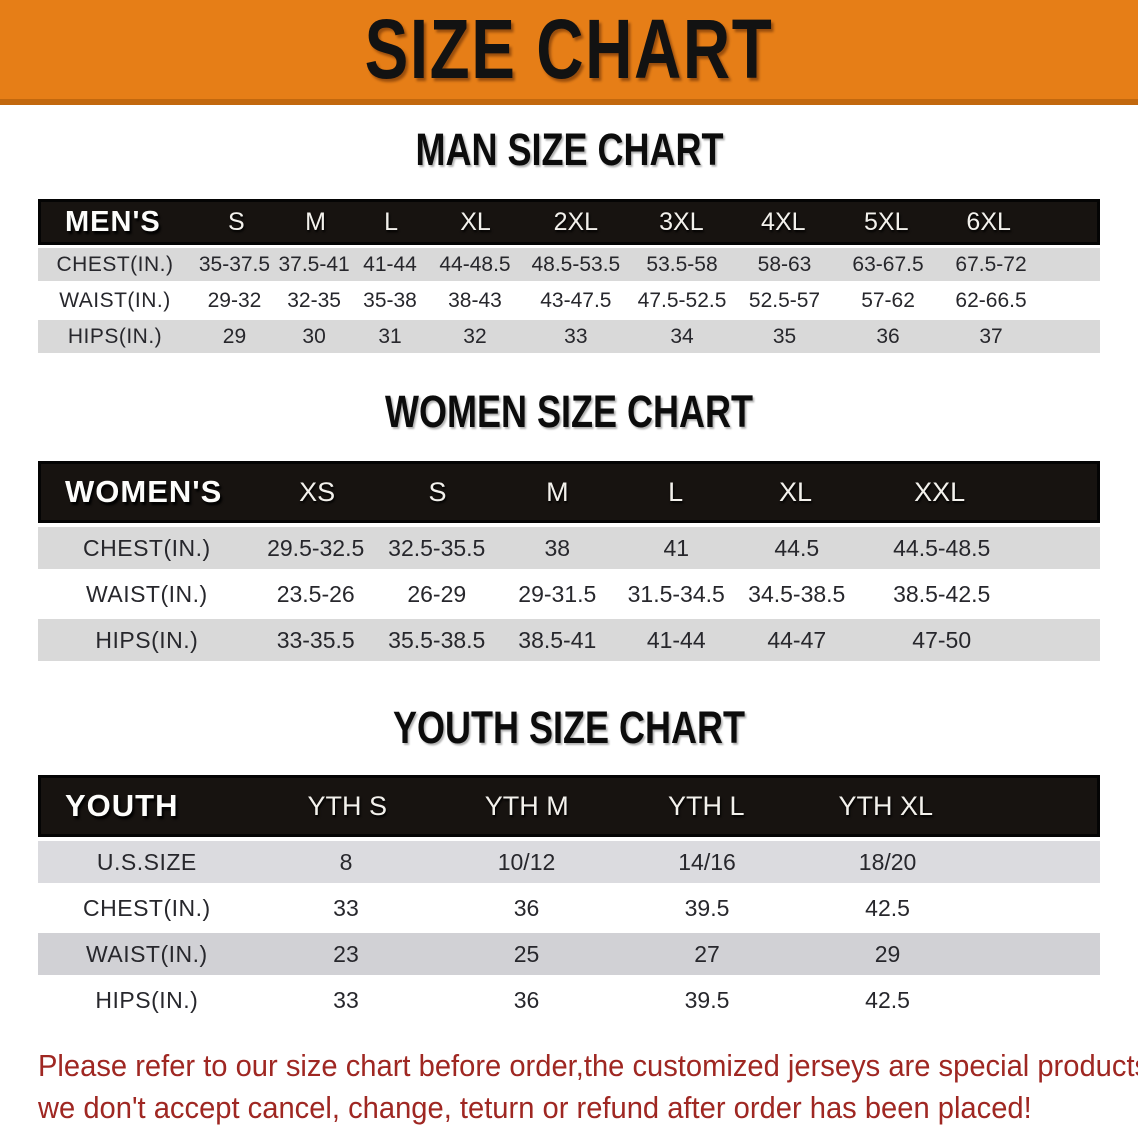  I want to click on value-cell: 29-31.5, so click(557, 593).